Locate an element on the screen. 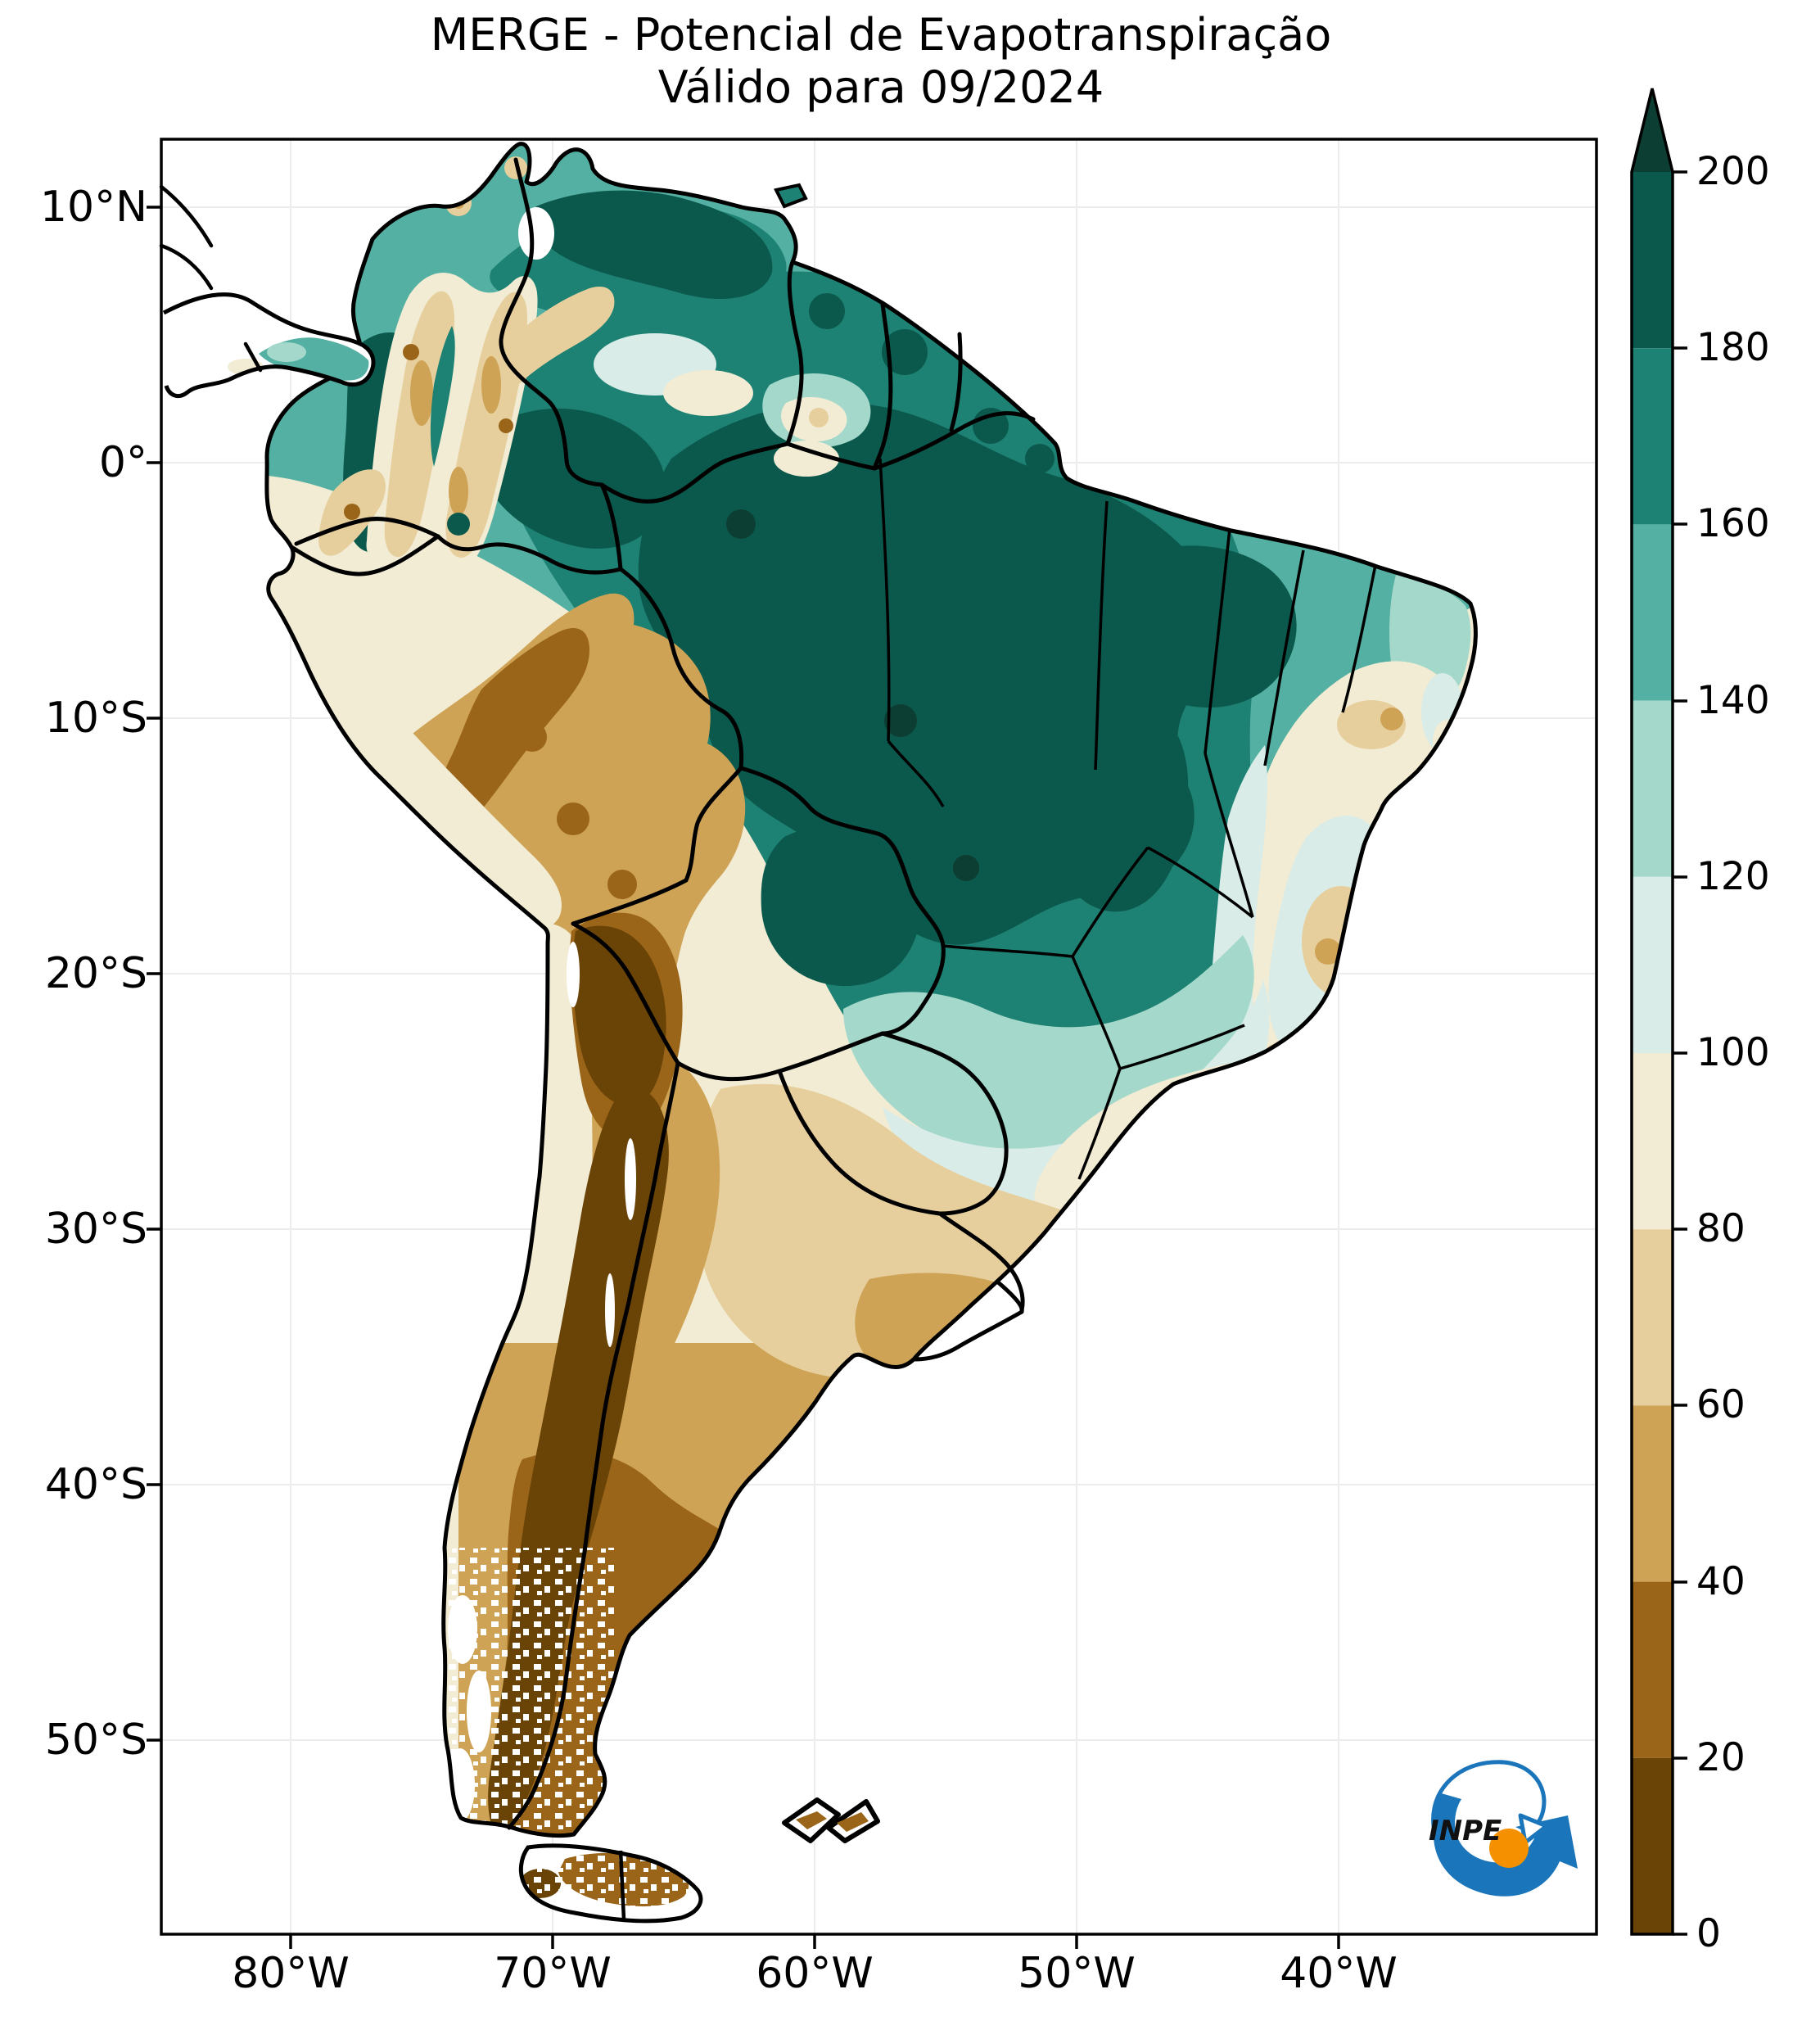 This screenshot has height=2030, width=1820. x-tick-label-50w: 50°W is located at coordinates (1077, 1973).